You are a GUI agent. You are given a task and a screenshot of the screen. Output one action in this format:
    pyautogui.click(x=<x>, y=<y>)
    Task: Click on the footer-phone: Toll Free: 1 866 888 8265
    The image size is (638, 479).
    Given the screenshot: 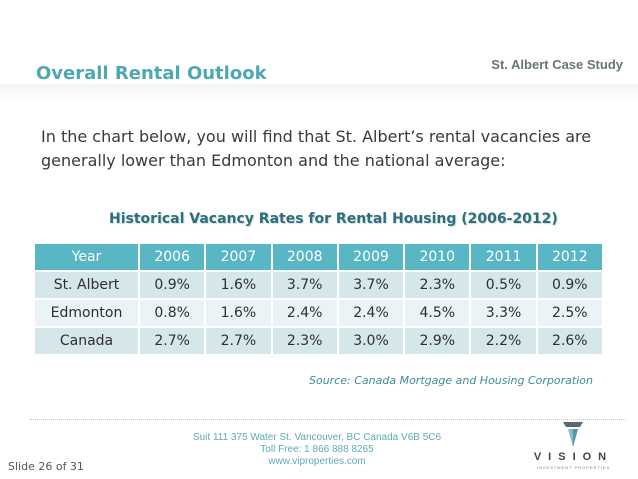 What is the action you would take?
    pyautogui.click(x=317, y=449)
    